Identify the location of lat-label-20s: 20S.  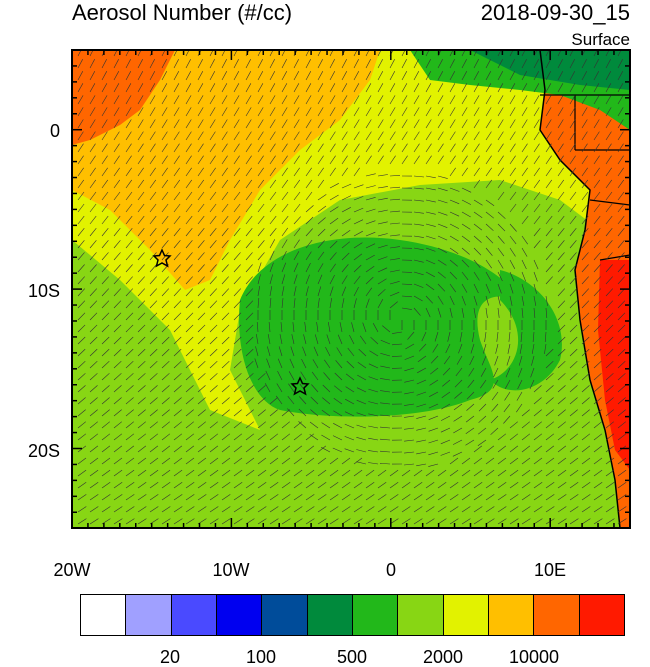
(43, 451).